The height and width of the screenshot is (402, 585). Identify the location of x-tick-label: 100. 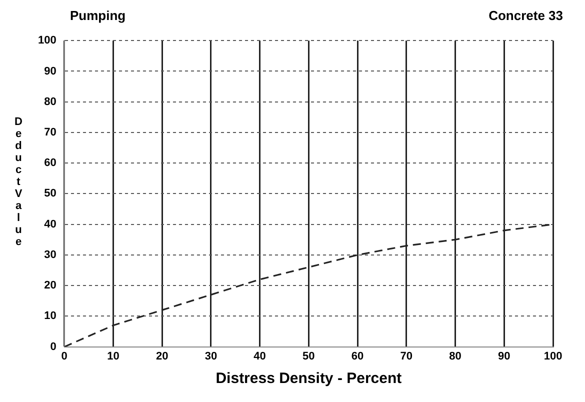
(553, 356).